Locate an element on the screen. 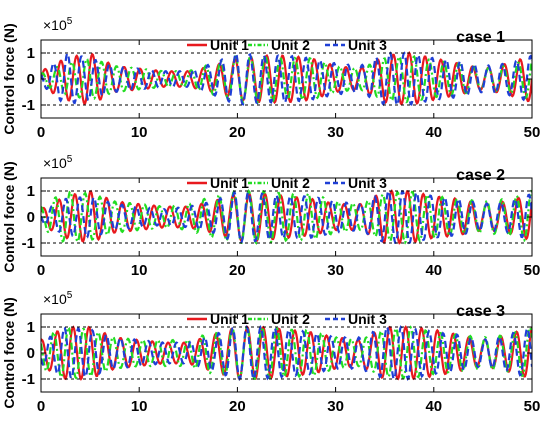 Image resolution: width=550 pixels, height=433 pixels. panel-case-label: case 3 is located at coordinates (480, 311).